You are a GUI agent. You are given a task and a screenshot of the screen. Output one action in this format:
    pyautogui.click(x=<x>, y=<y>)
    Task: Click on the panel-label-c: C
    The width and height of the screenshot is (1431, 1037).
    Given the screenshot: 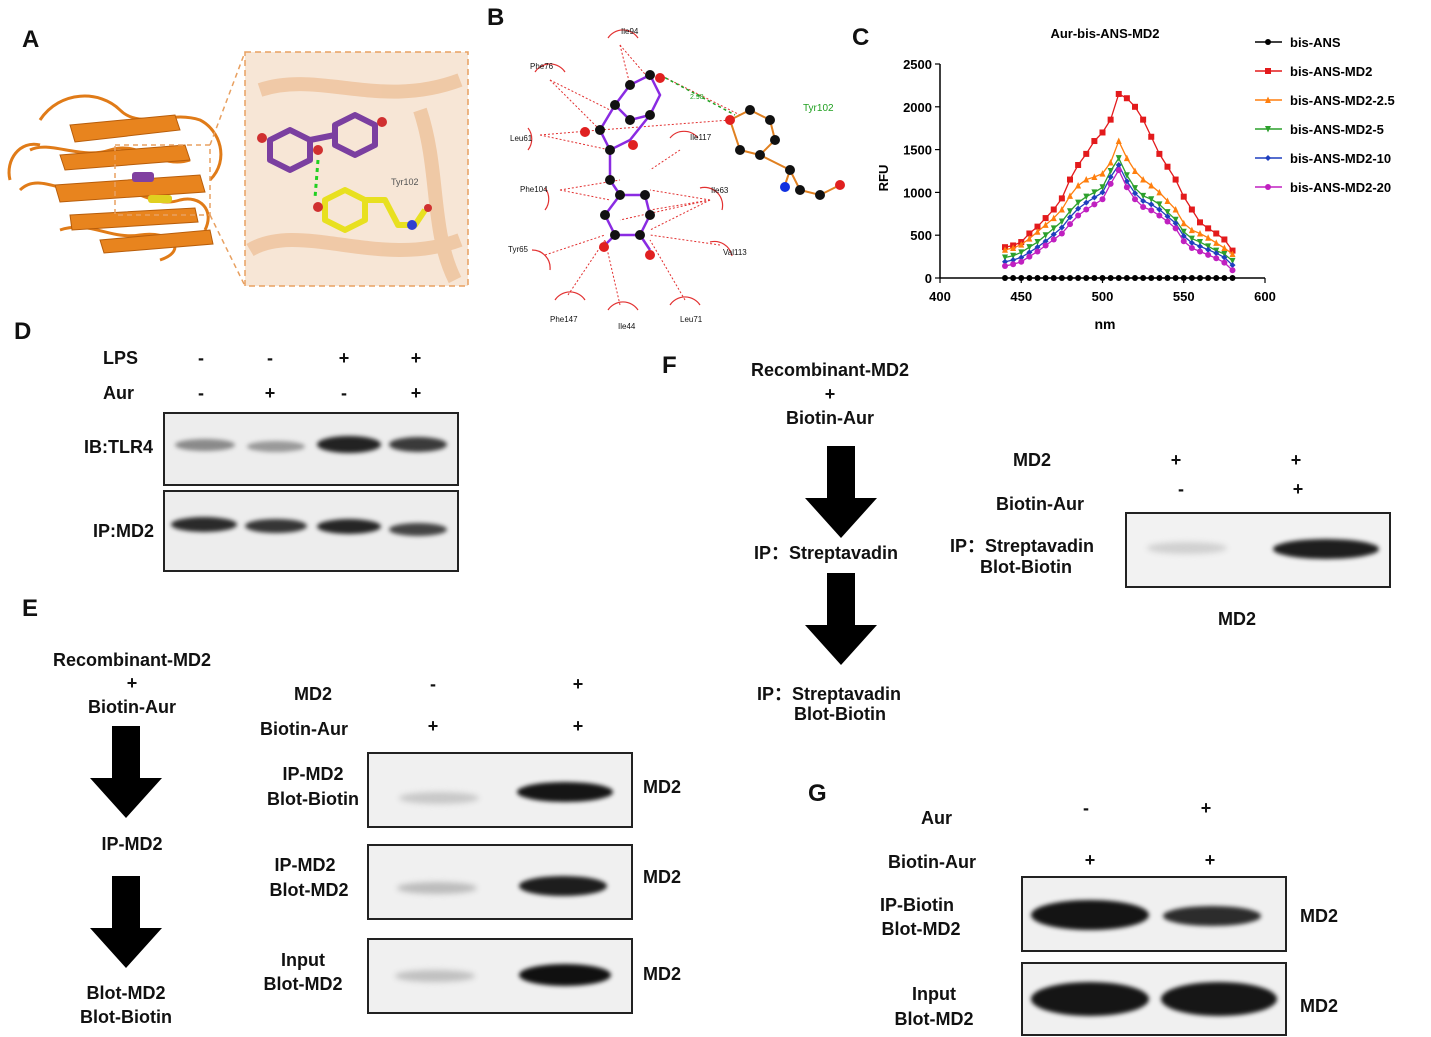 What is the action you would take?
    pyautogui.click(x=861, y=37)
    